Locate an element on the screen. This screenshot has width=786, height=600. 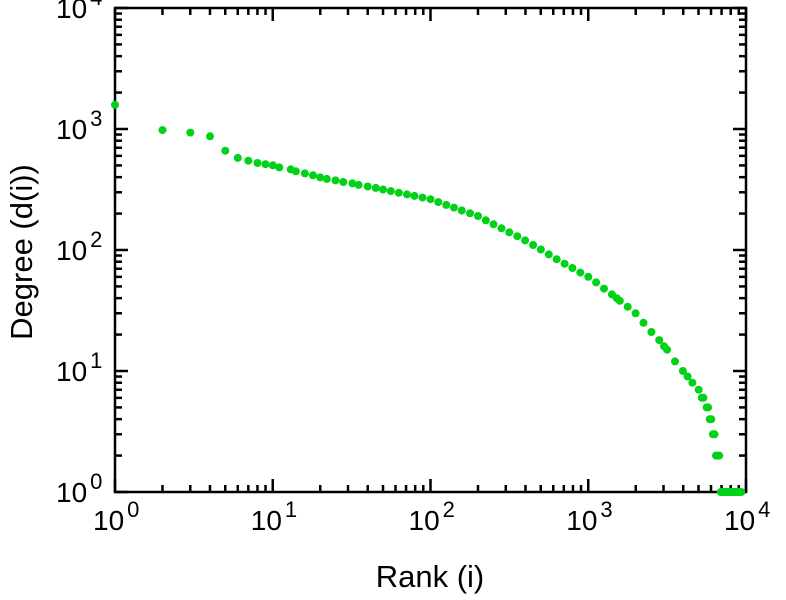
x-tick-label: 10 2 is located at coordinates (432, 516).